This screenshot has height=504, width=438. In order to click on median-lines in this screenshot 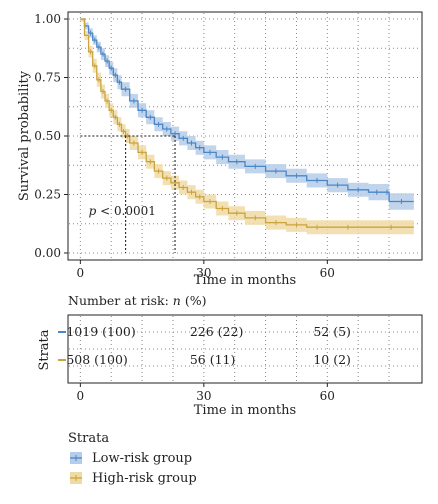, I will do `click(128, 194)`.